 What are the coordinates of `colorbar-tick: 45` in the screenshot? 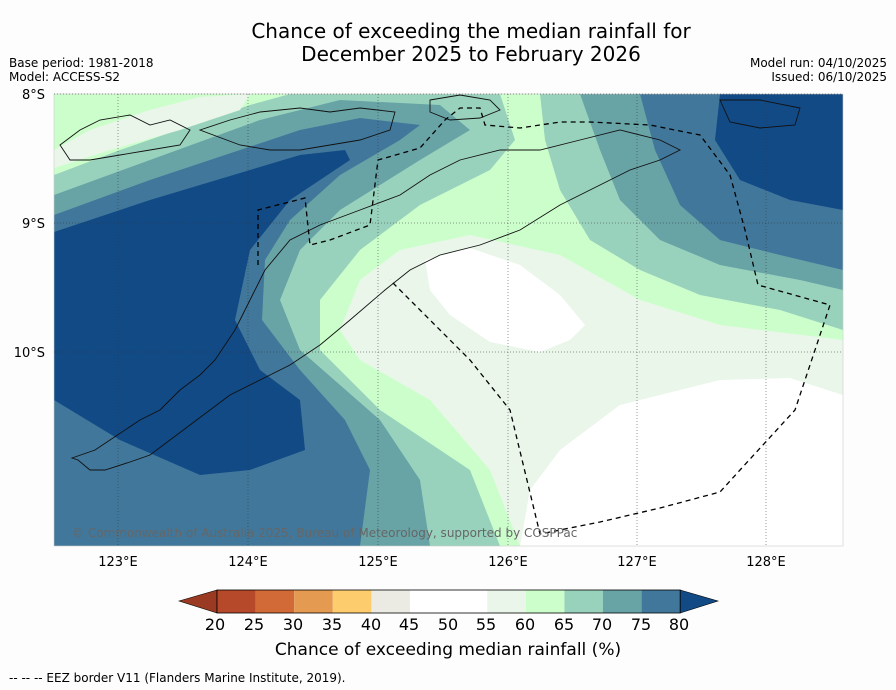 It's located at (409, 624).